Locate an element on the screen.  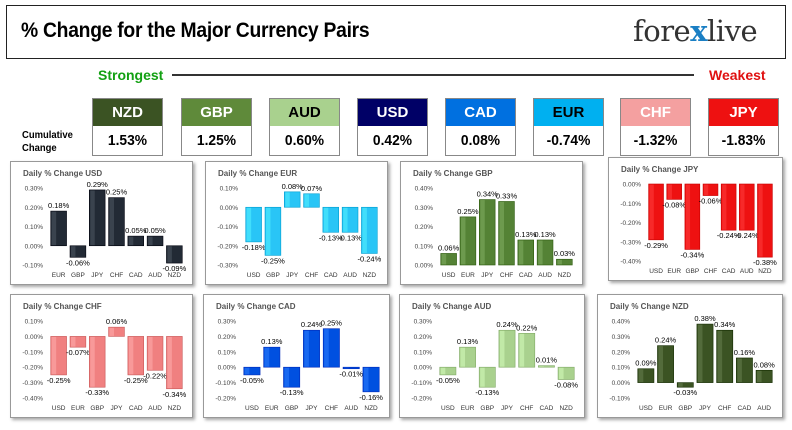
data-label: -0.09% is located at coordinates (174, 268).